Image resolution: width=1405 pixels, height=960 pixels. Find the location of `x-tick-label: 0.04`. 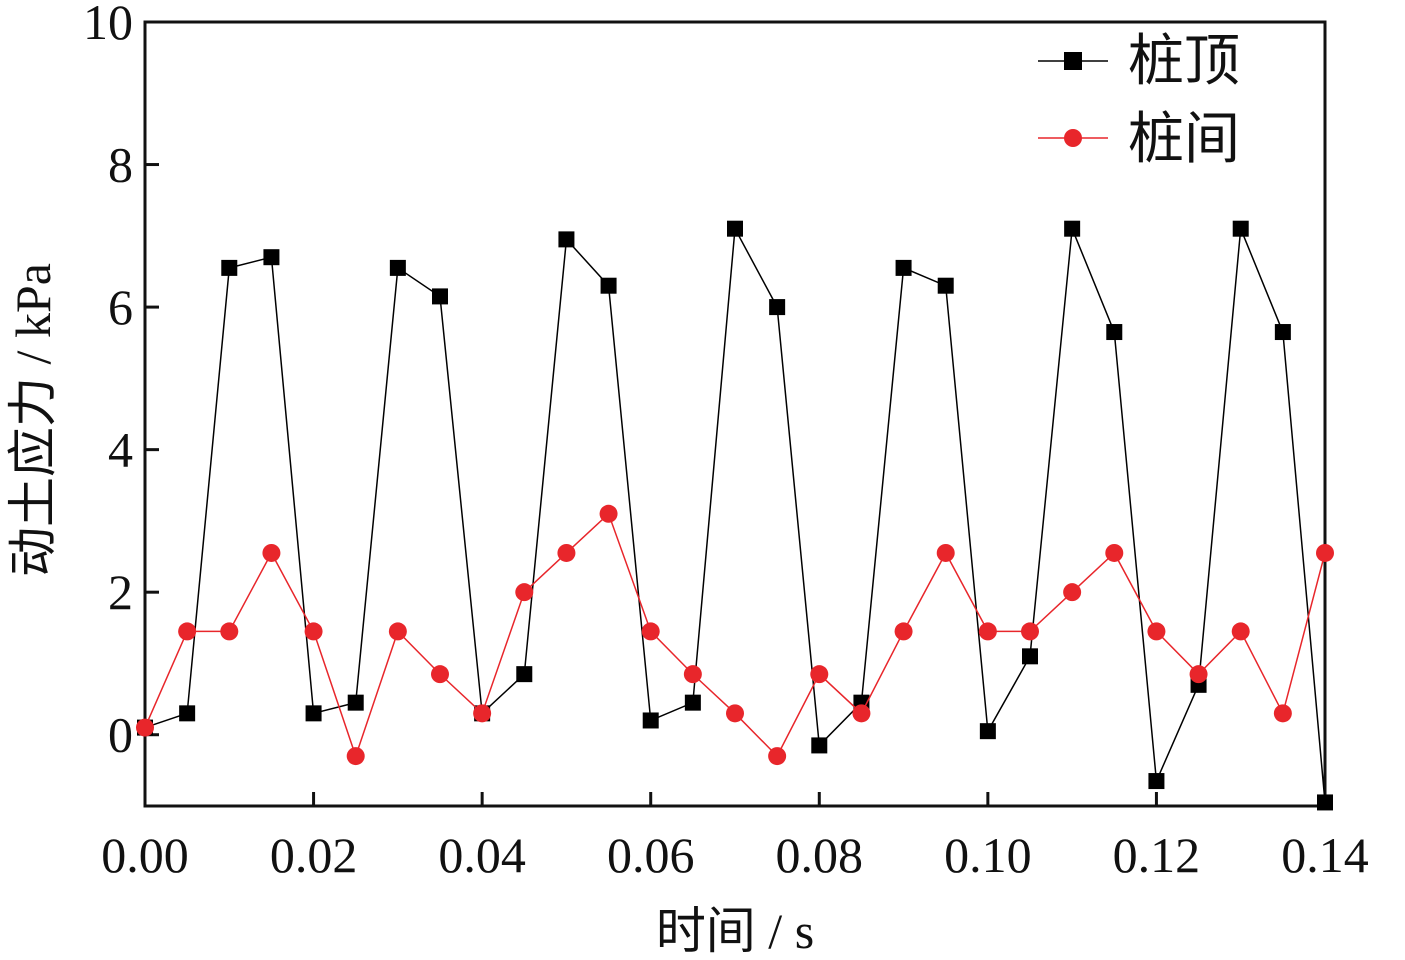

x-tick-label: 0.04 is located at coordinates (482, 855).